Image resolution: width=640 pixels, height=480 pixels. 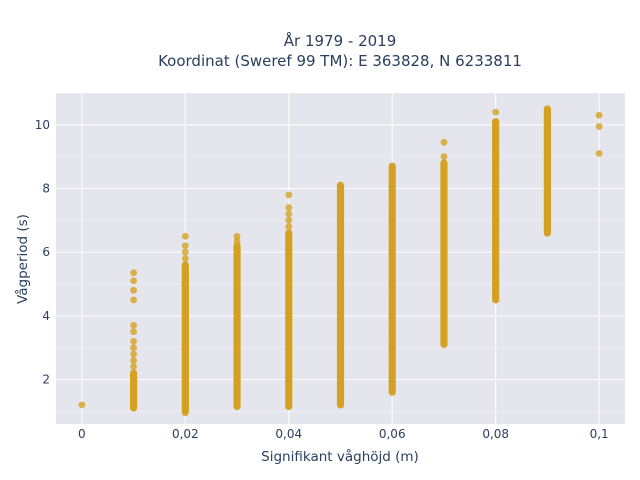 I want to click on y-tick-label: 6, so click(x=46, y=252).